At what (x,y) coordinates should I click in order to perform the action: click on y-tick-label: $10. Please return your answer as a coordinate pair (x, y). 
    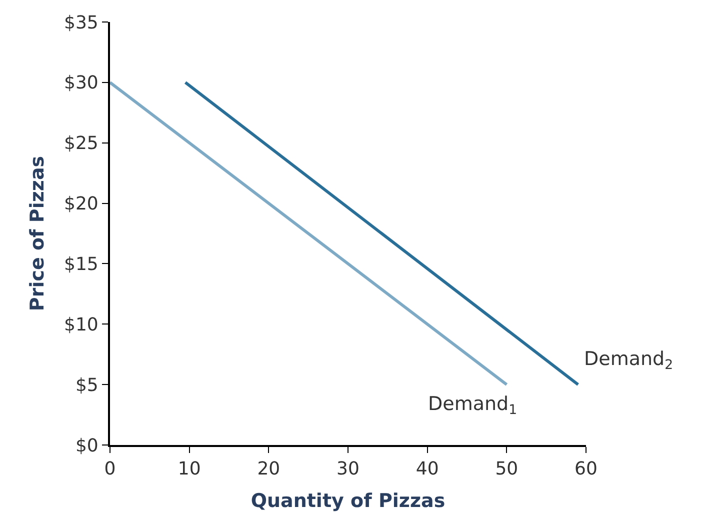
    Looking at the image, I should click on (81, 325).